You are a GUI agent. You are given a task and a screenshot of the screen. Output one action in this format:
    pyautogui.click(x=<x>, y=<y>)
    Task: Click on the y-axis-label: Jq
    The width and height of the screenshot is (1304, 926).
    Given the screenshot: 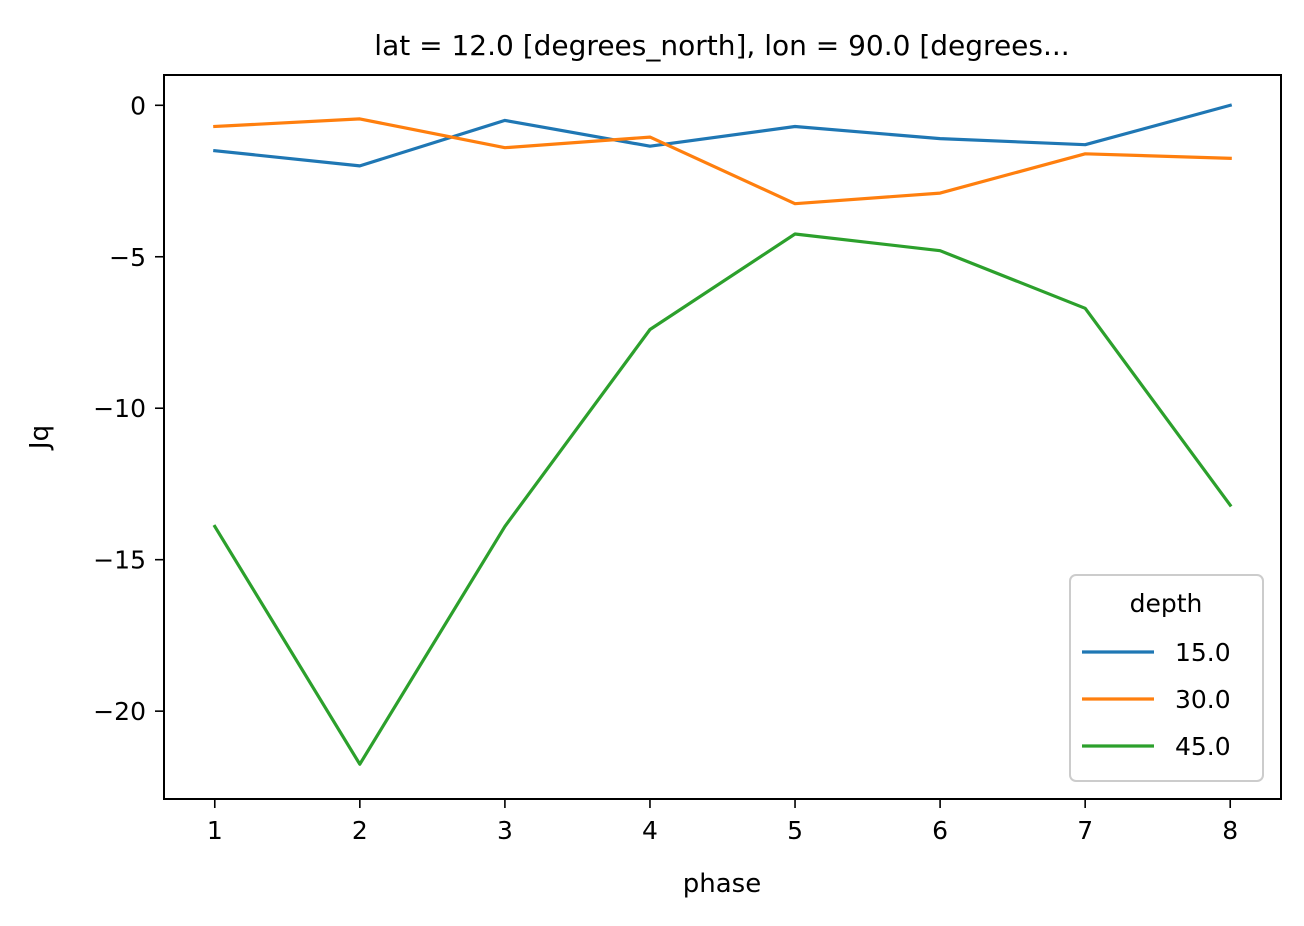 What is the action you would take?
    pyautogui.click(x=40, y=438)
    